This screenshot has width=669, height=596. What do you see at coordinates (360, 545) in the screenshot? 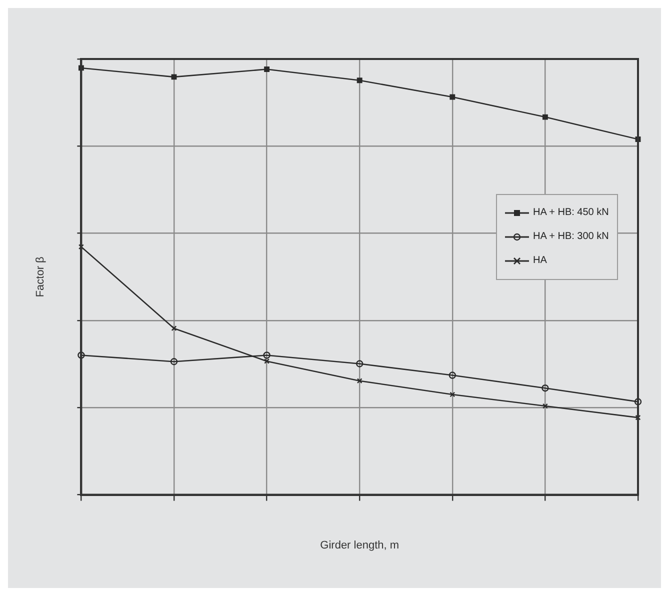
I see `x-axis-title: Girder length, m` at bounding box center [360, 545].